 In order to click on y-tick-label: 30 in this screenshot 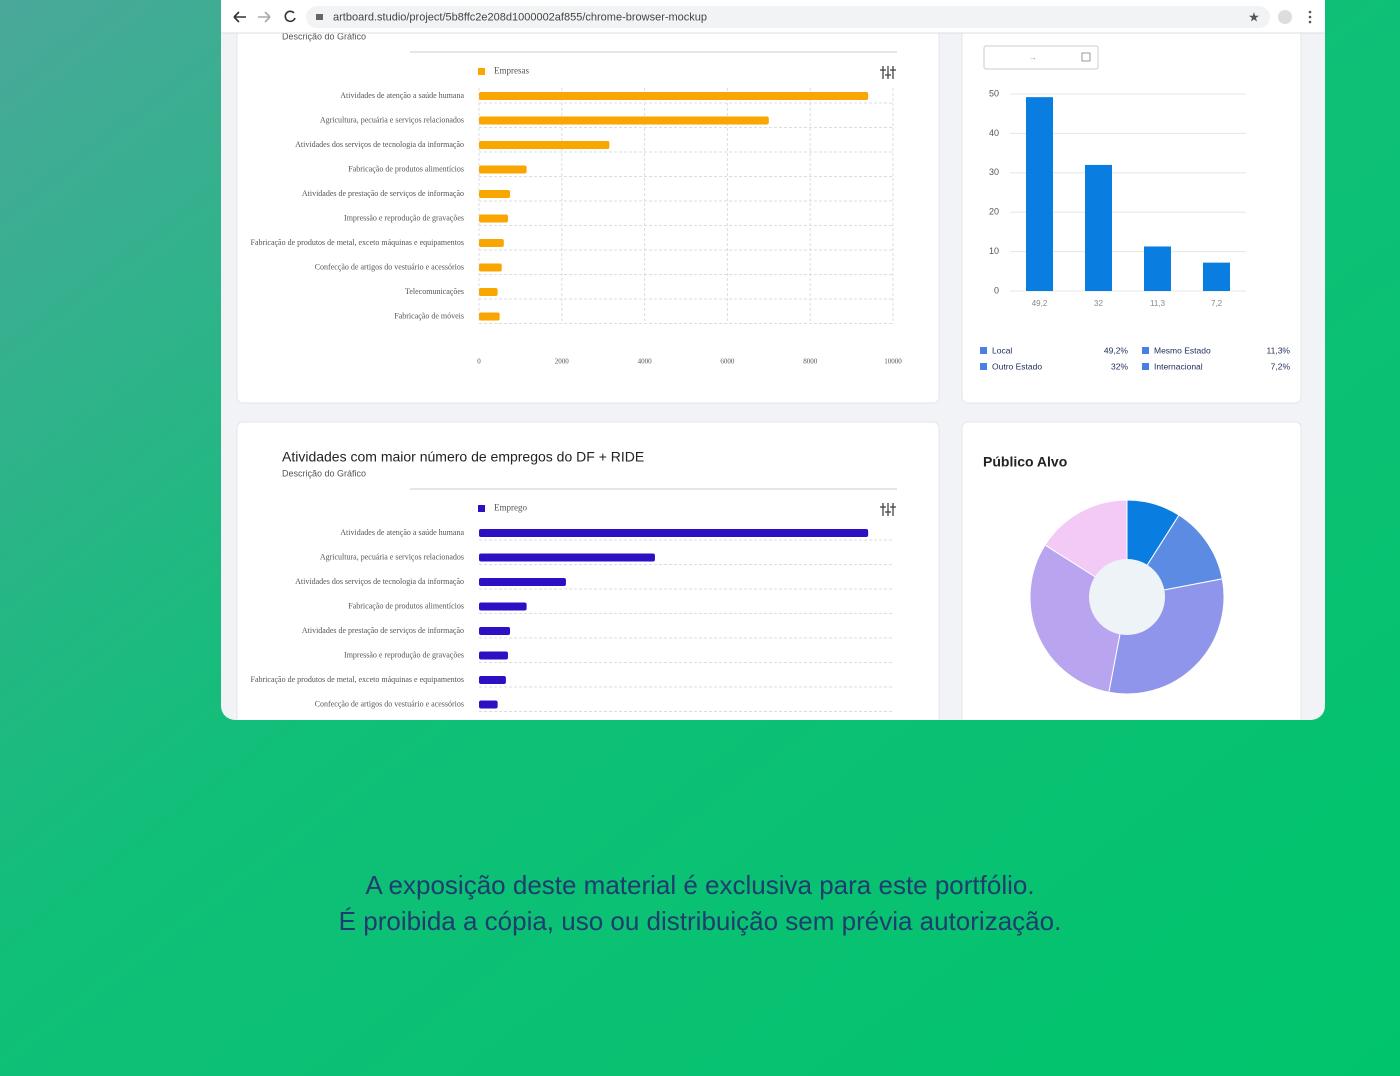, I will do `click(994, 172)`.